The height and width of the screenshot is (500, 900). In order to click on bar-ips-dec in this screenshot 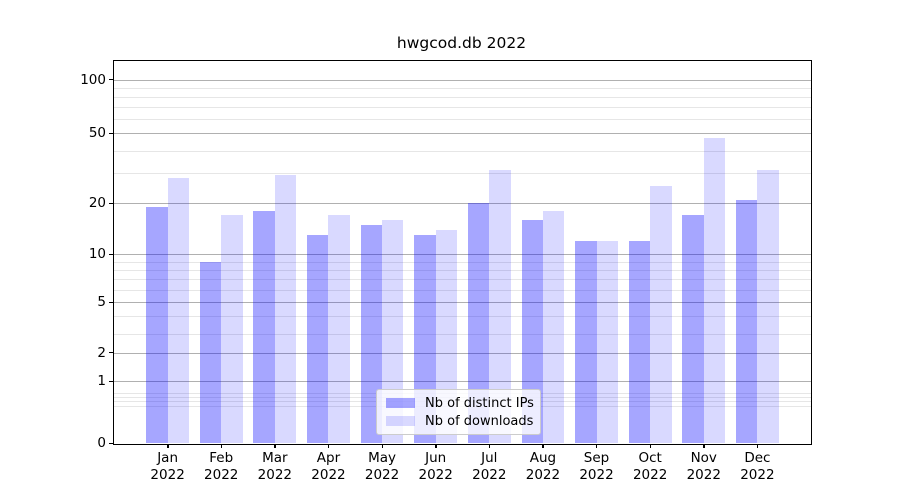, I will do `click(746, 321)`.